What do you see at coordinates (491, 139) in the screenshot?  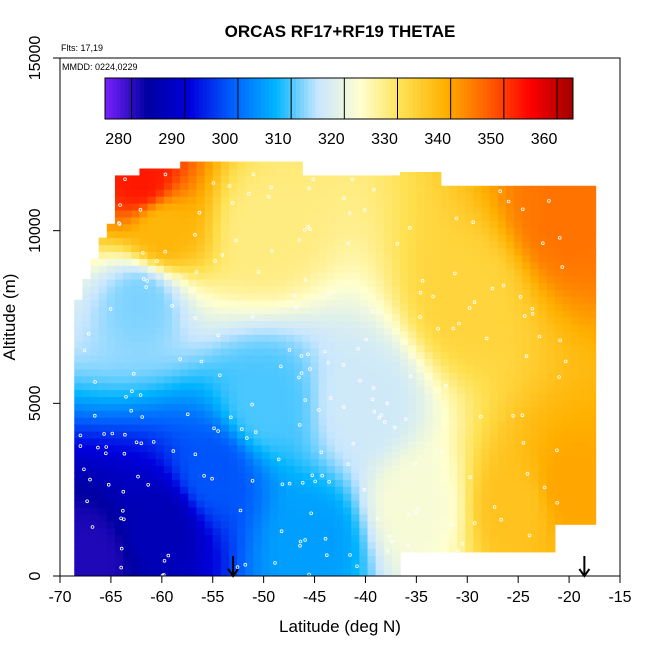 I see `colorbar-tick-label: 350` at bounding box center [491, 139].